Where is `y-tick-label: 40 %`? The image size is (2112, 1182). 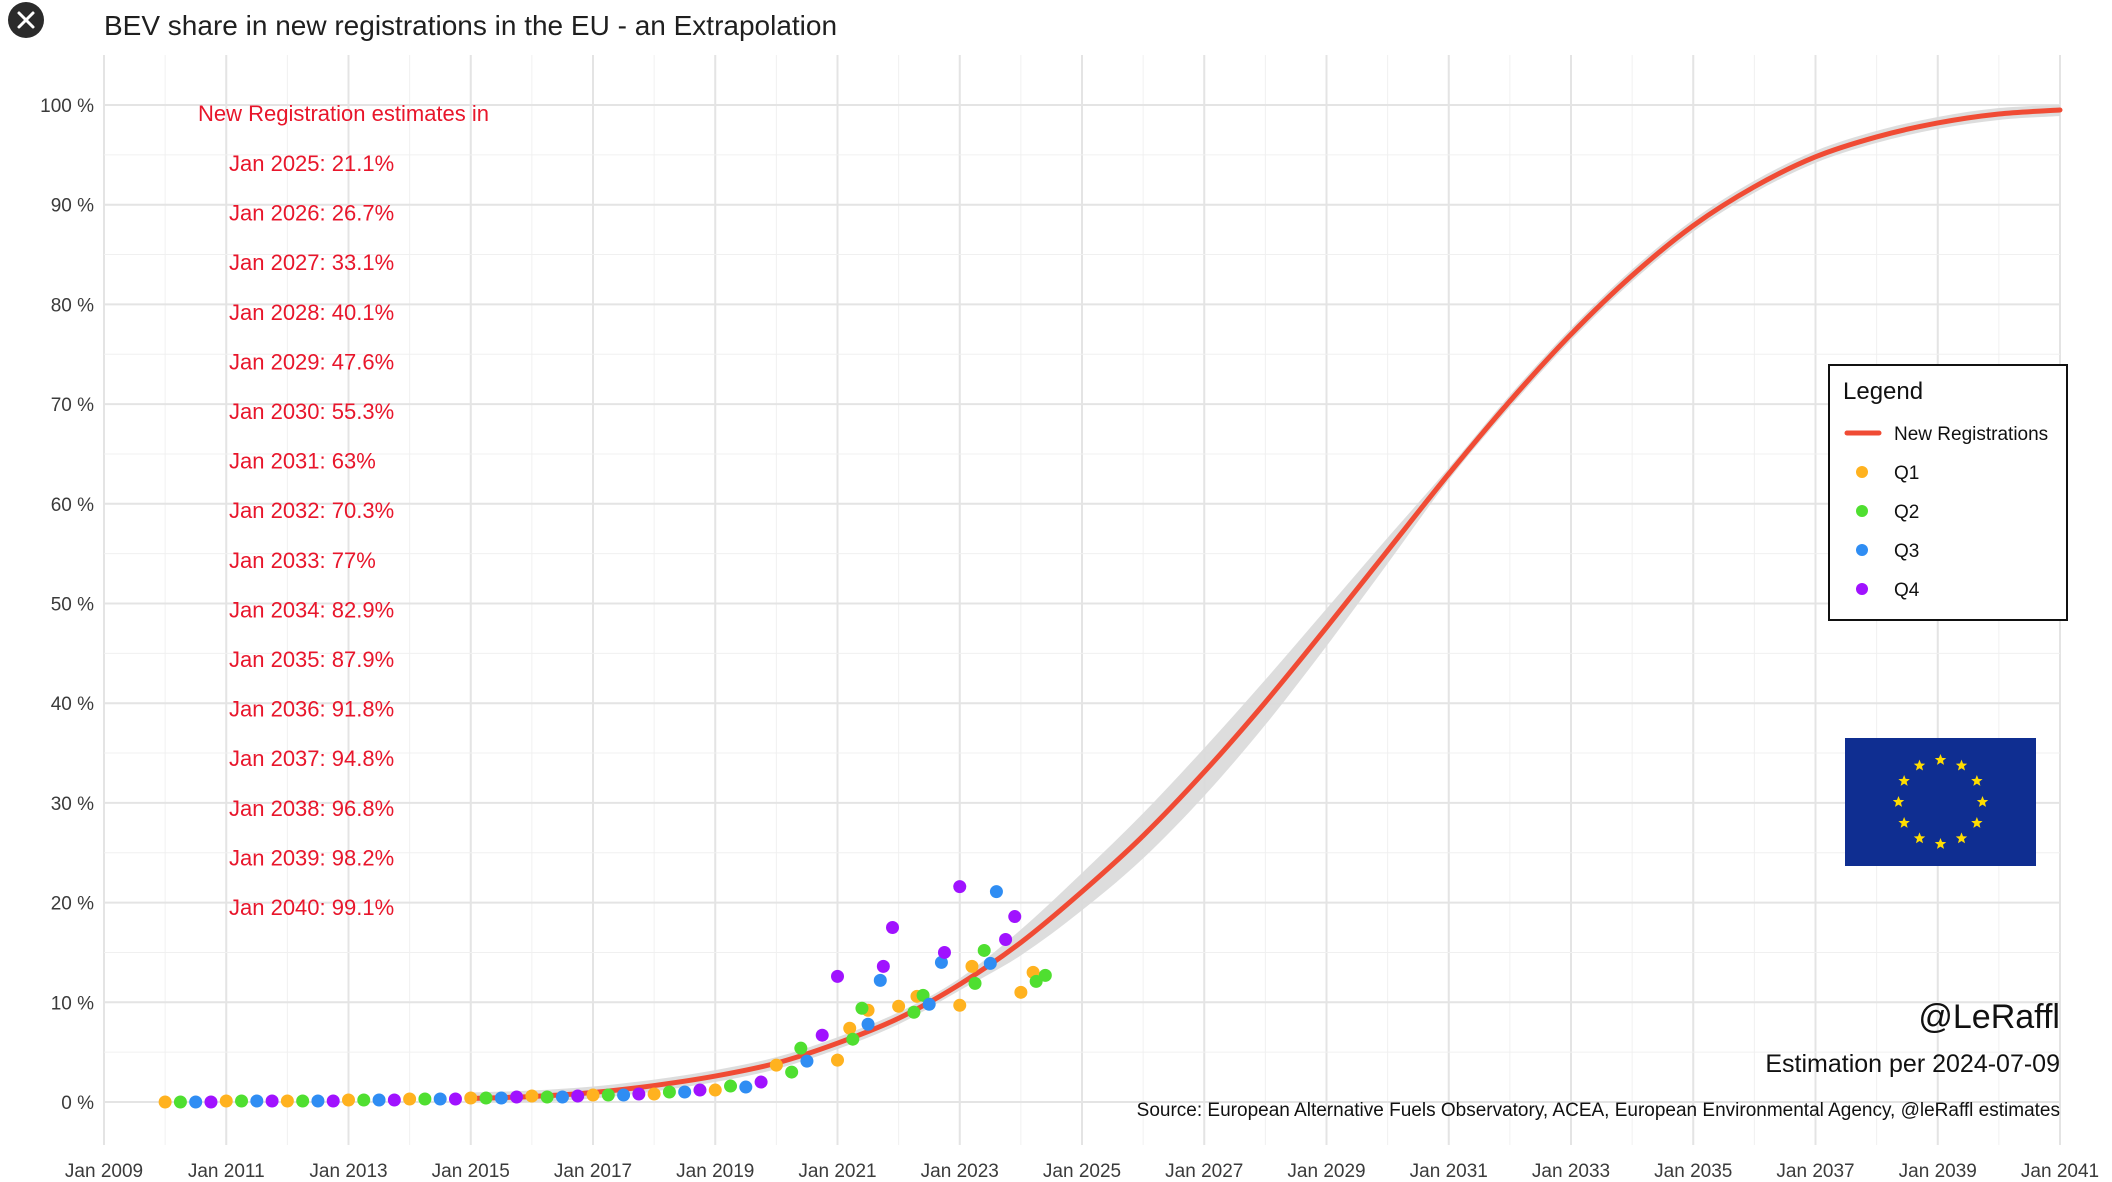
y-tick-label: 40 % is located at coordinates (72, 704).